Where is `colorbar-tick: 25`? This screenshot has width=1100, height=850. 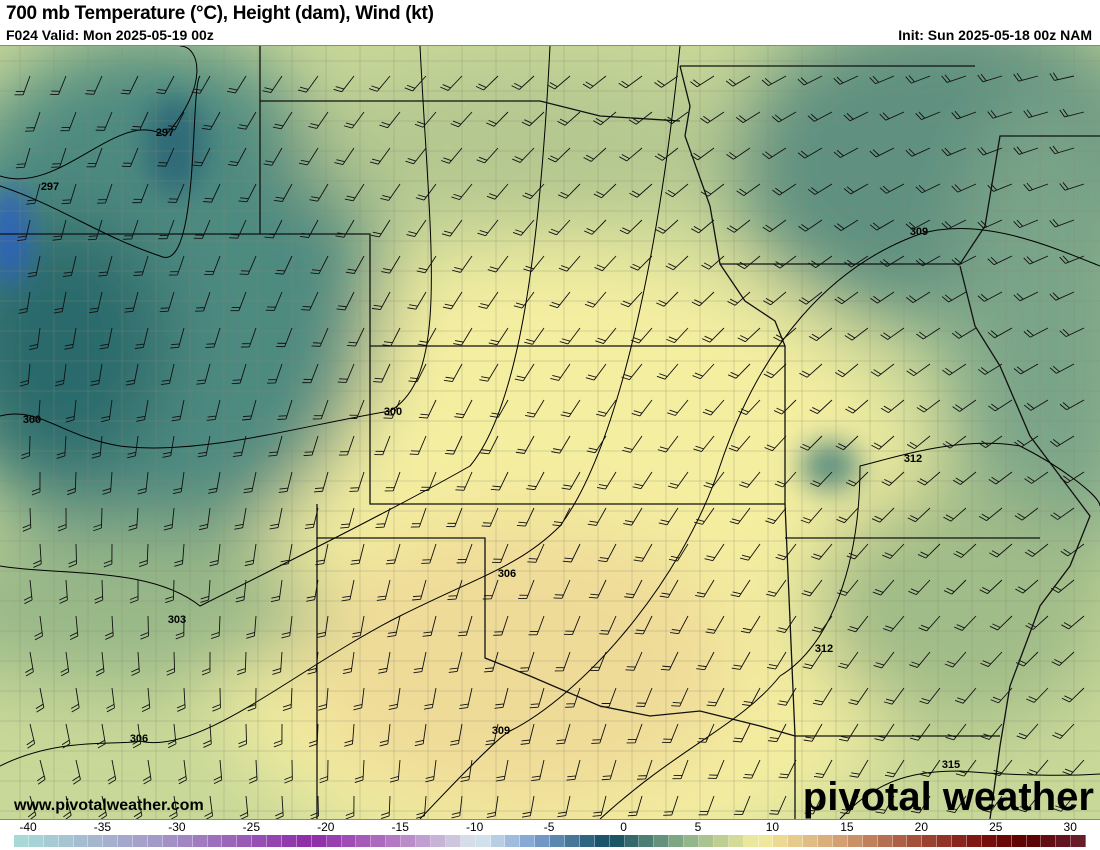
colorbar-tick: 25 is located at coordinates (996, 827).